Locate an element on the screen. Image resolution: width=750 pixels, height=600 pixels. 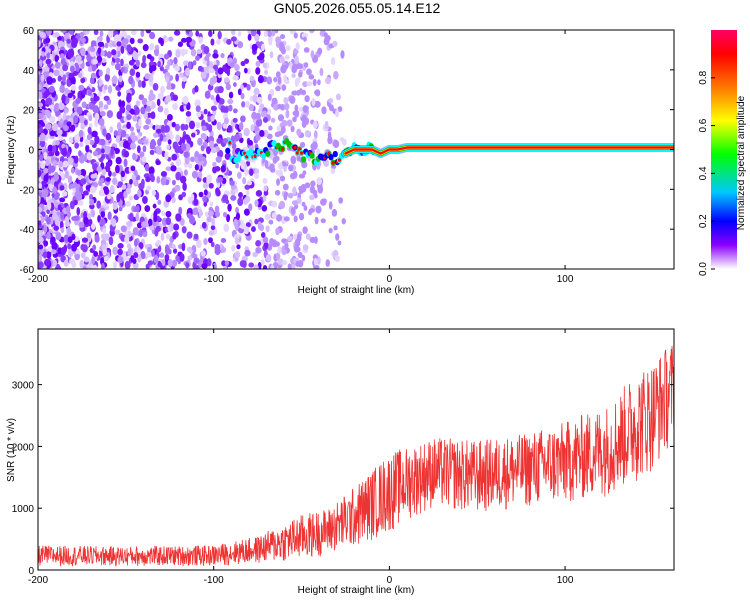
y-tick-label: 0 is located at coordinates (31, 151).